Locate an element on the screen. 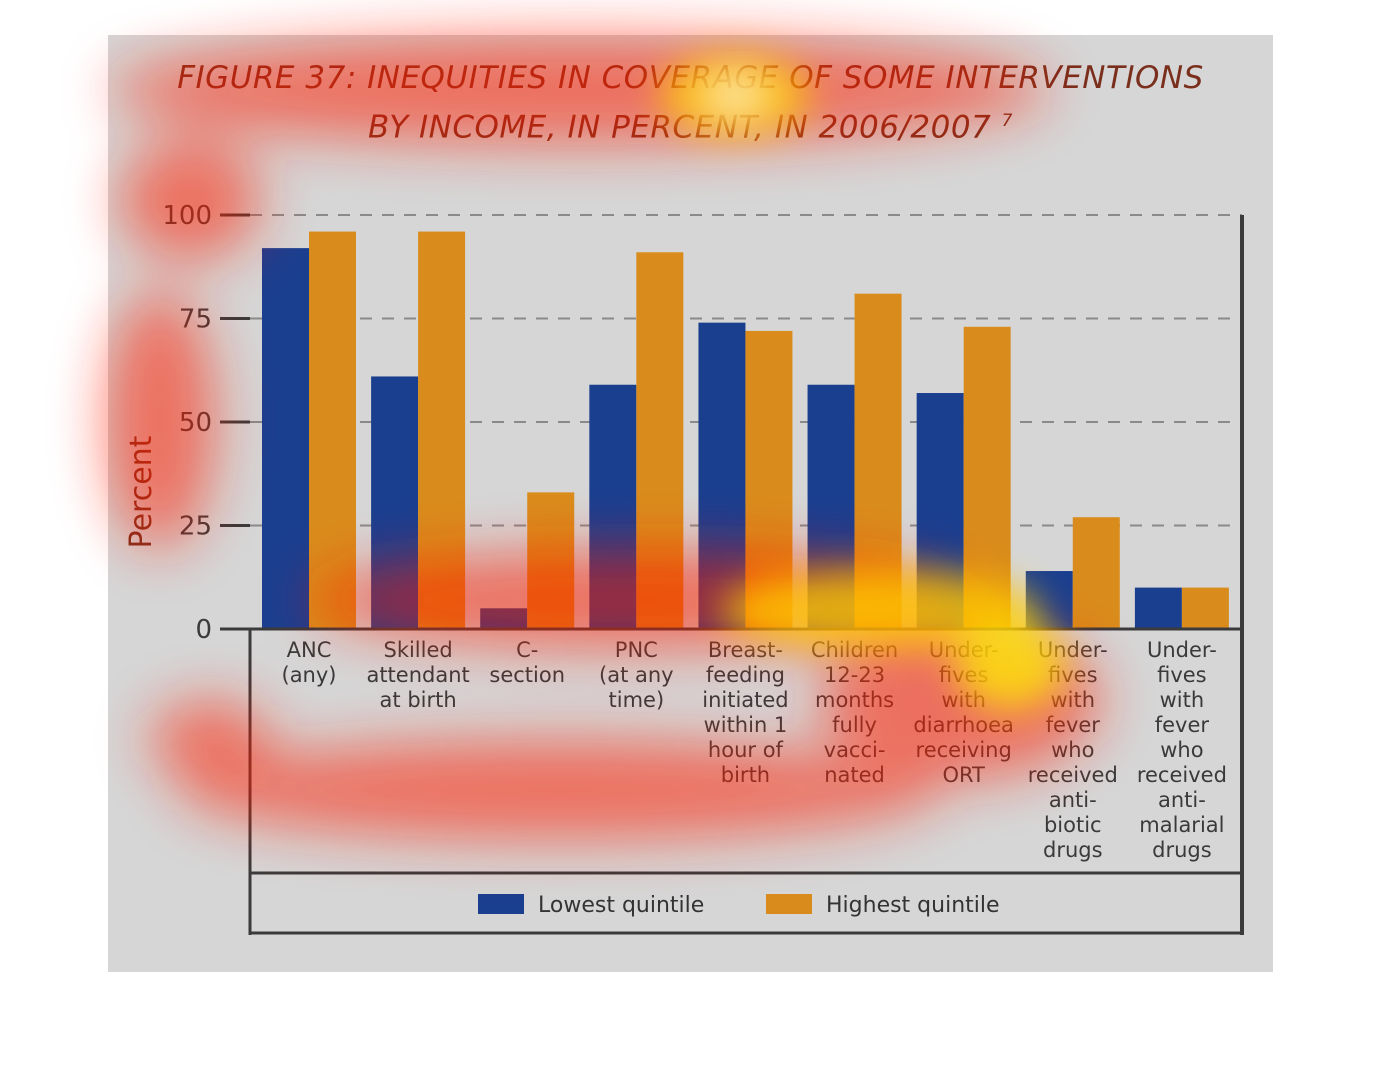  category-label: fully is located at coordinates (854, 725).